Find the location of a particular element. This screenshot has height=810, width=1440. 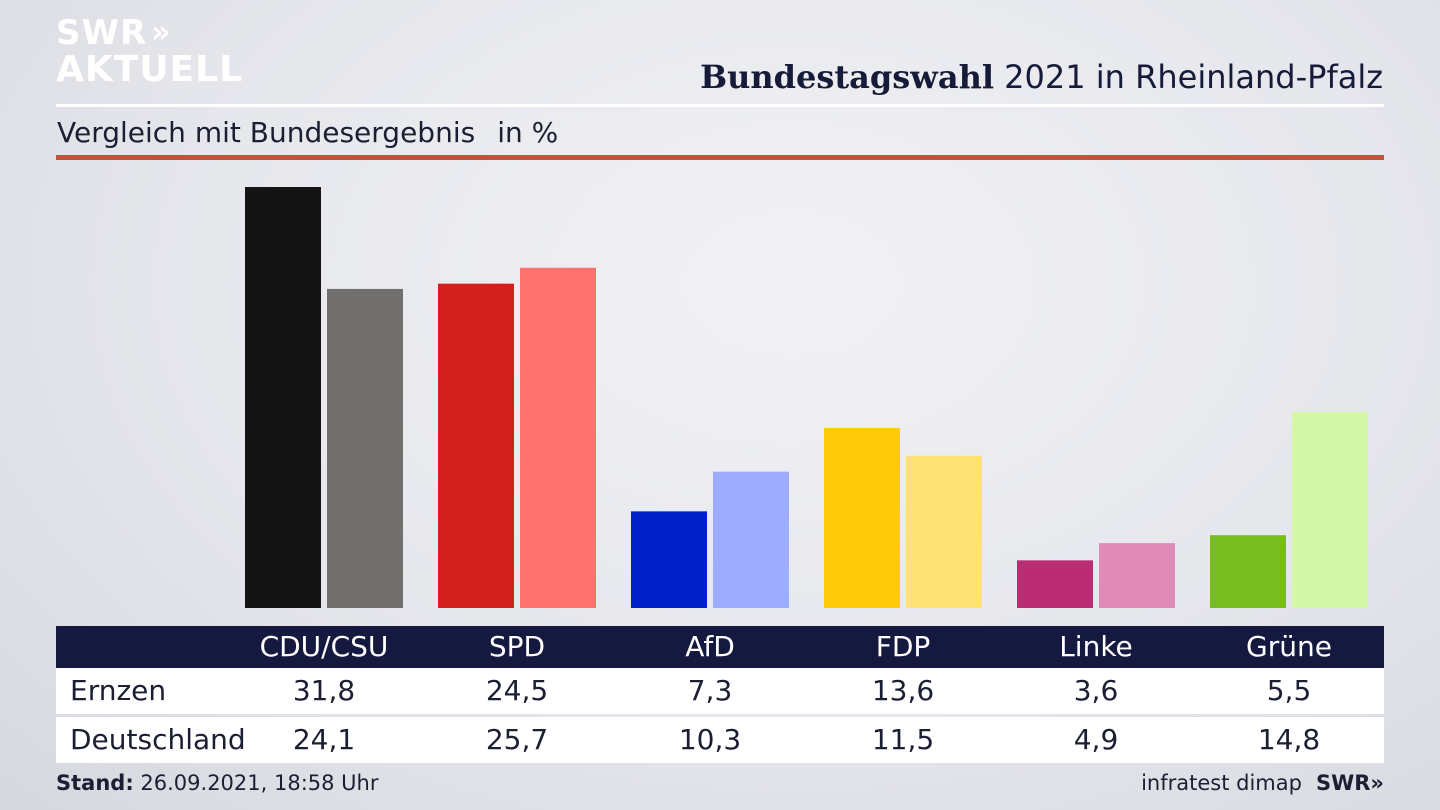

table-cell: 24,5 is located at coordinates (517, 690).